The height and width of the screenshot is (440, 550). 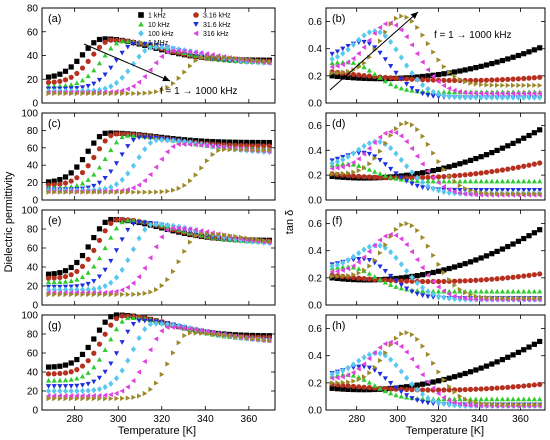 I want to click on panel-frame, so click(x=435, y=156).